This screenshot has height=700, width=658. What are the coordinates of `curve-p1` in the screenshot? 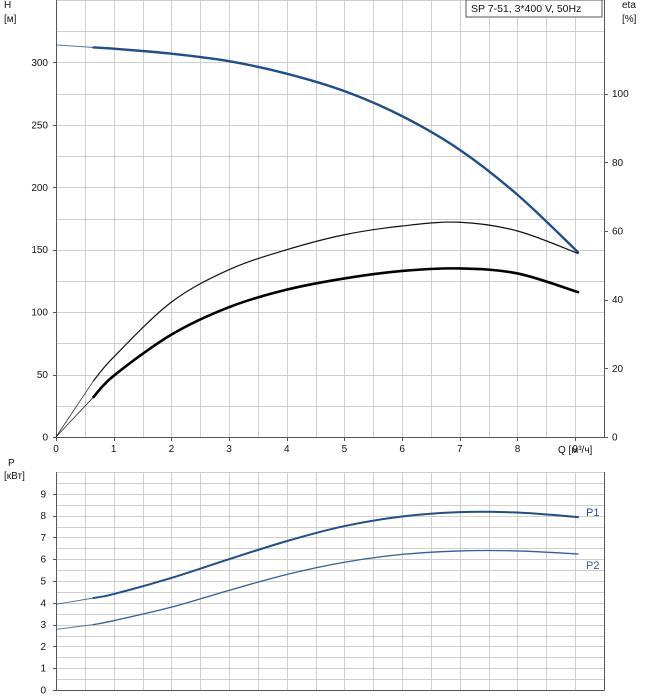 It's located at (336, 554).